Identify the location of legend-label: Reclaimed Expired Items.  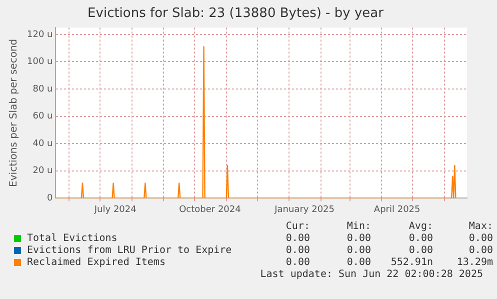
(96, 262).